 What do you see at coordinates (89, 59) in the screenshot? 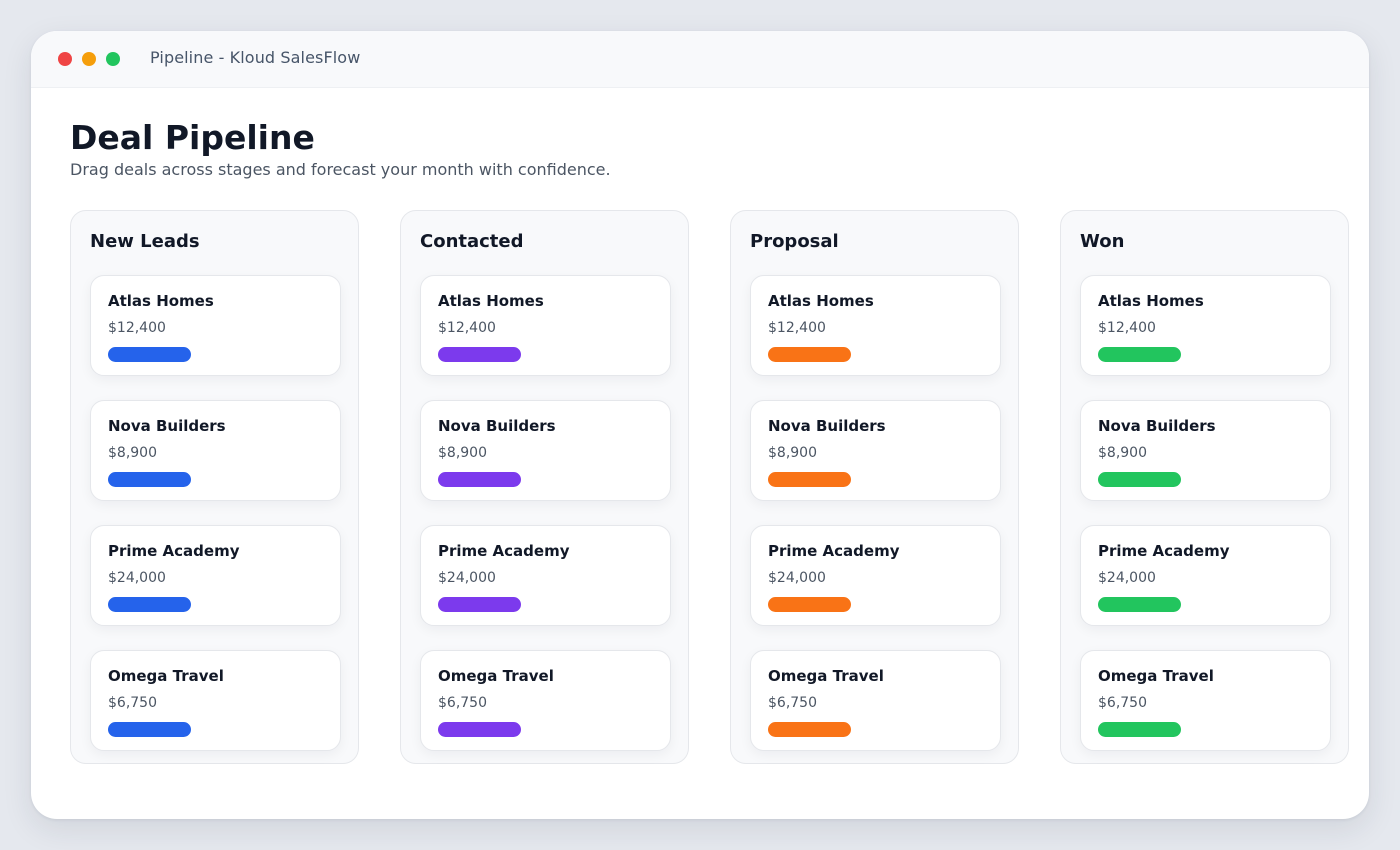
I see `minimize-window-button` at bounding box center [89, 59].